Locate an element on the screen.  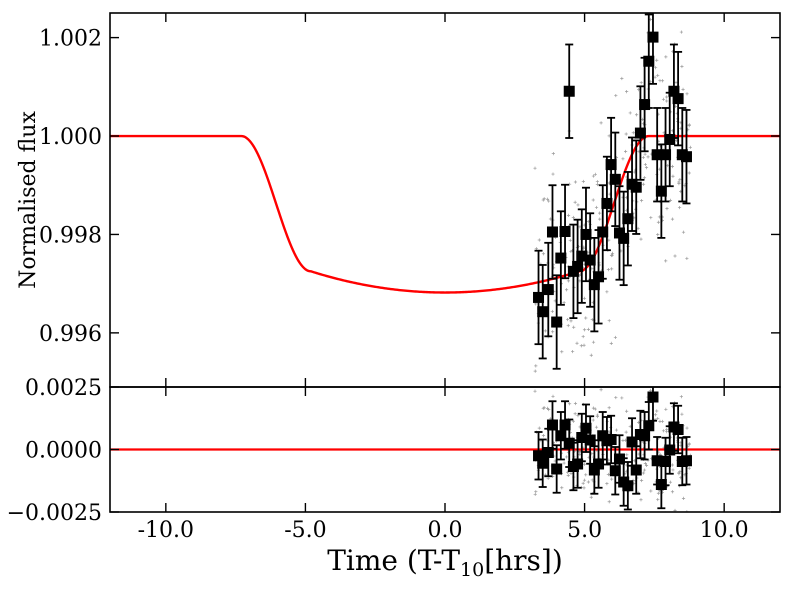
x-tick-label: 10.0 is located at coordinates (724, 530).